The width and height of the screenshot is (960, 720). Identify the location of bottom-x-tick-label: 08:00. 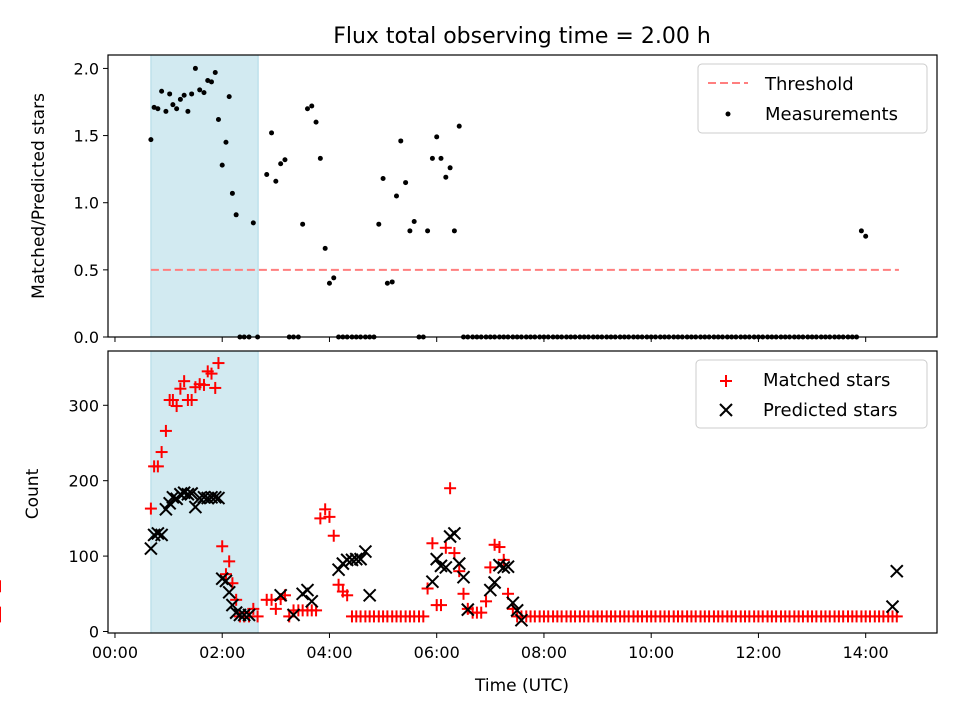
(544, 652).